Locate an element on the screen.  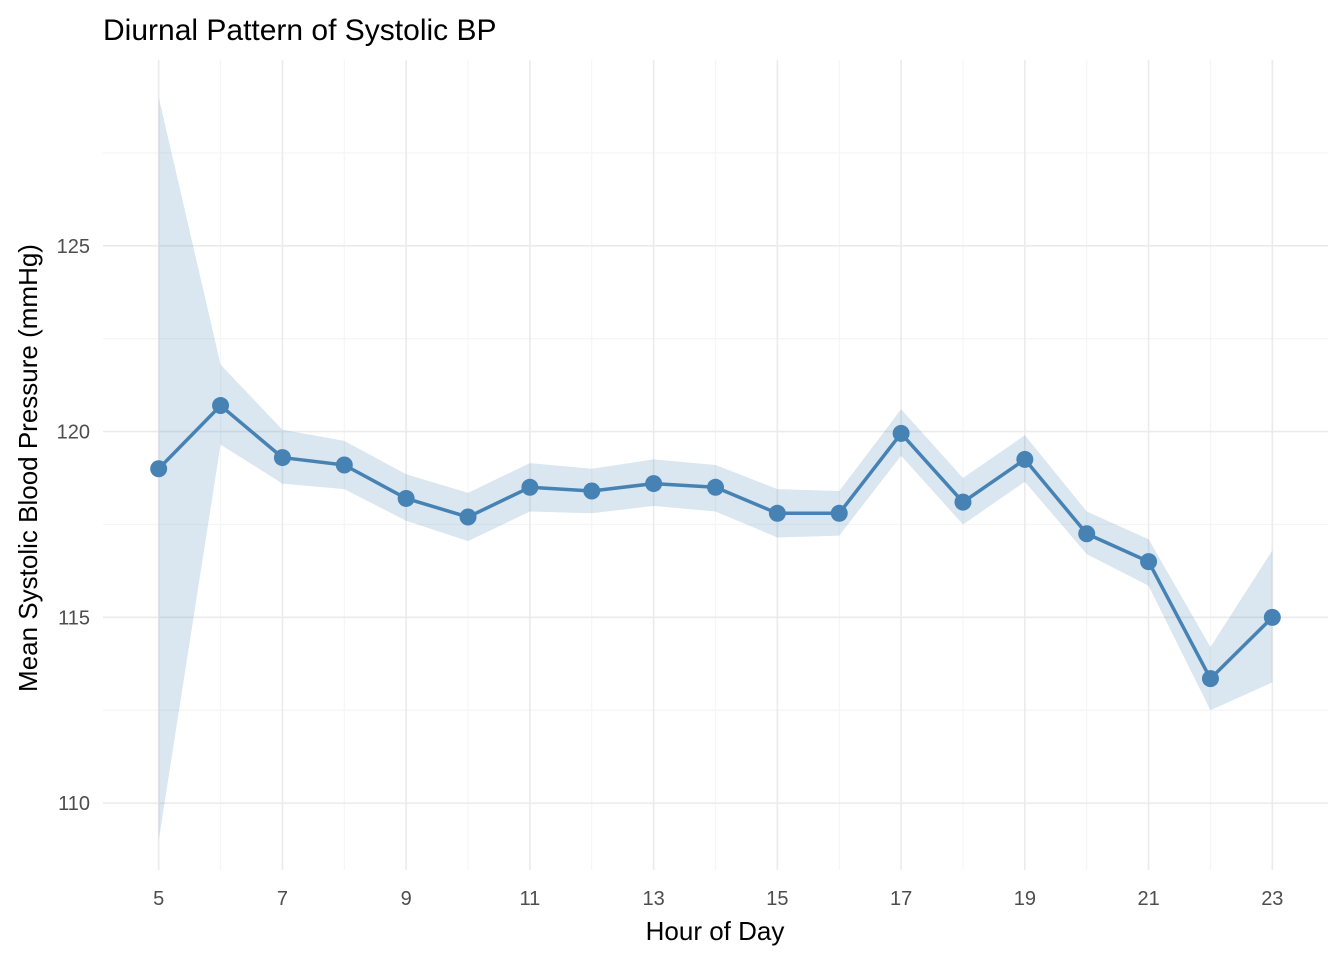
x-tick-label: 13 is located at coordinates (654, 899).